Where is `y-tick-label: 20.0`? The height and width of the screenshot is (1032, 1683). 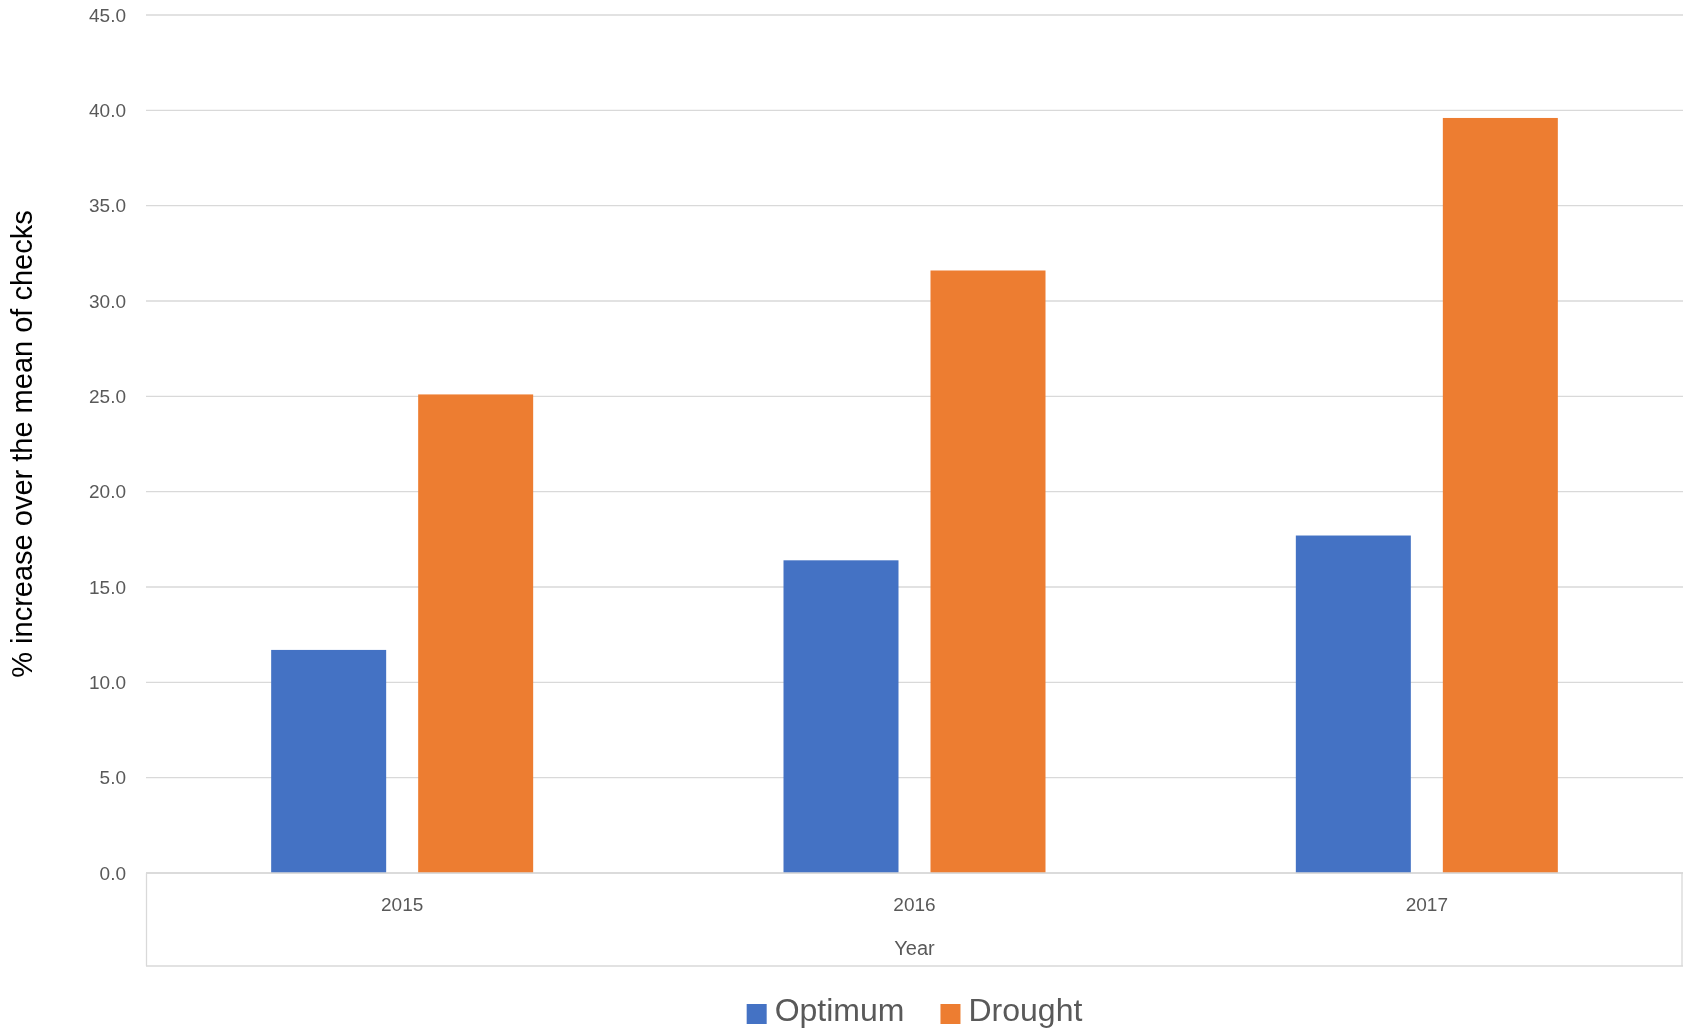
y-tick-label: 20.0 is located at coordinates (107, 492).